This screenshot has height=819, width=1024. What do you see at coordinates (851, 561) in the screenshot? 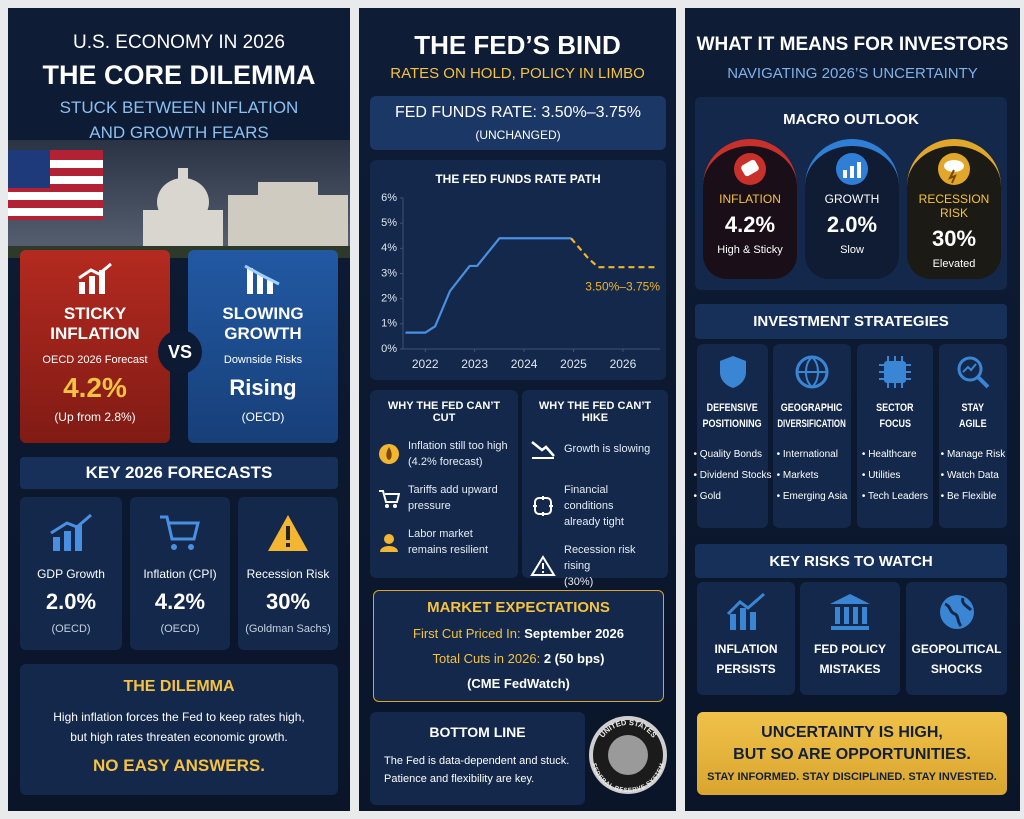
I see `section-heading: KEY RISKS TO WATCH` at bounding box center [851, 561].